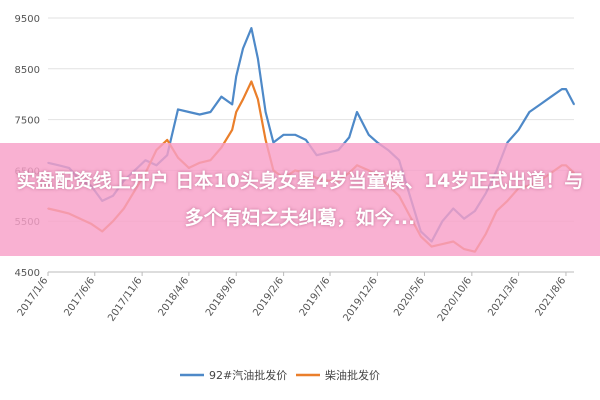 This screenshot has height=400, width=600. What do you see at coordinates (268, 296) in the screenshot?
I see `x-tick-label: 2019/2/6` at bounding box center [268, 296].